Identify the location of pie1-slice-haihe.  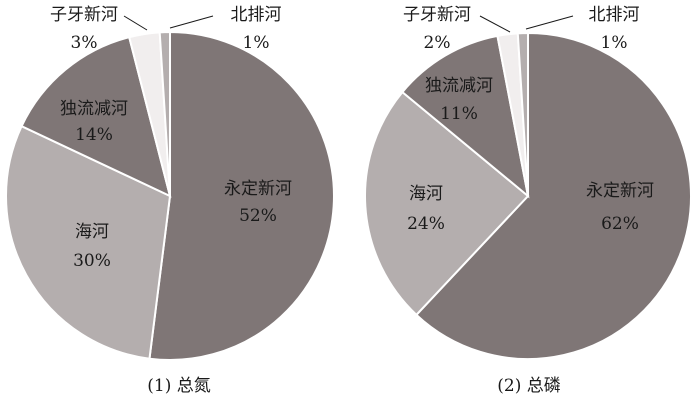
(88, 242).